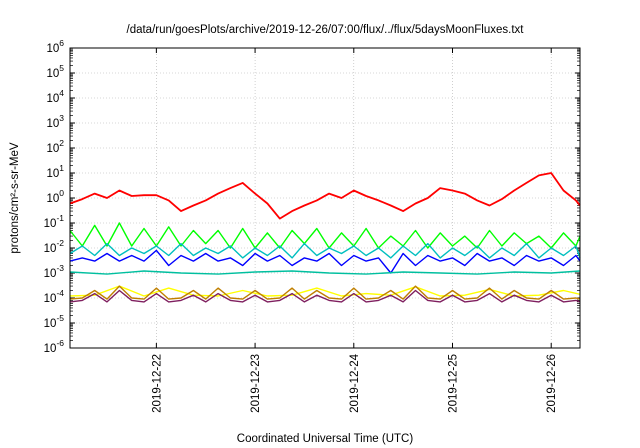 Image resolution: width=640 pixels, height=448 pixels. What do you see at coordinates (55, 196) in the screenshot?
I see `y-tick-label: 10⁰` at bounding box center [55, 196].